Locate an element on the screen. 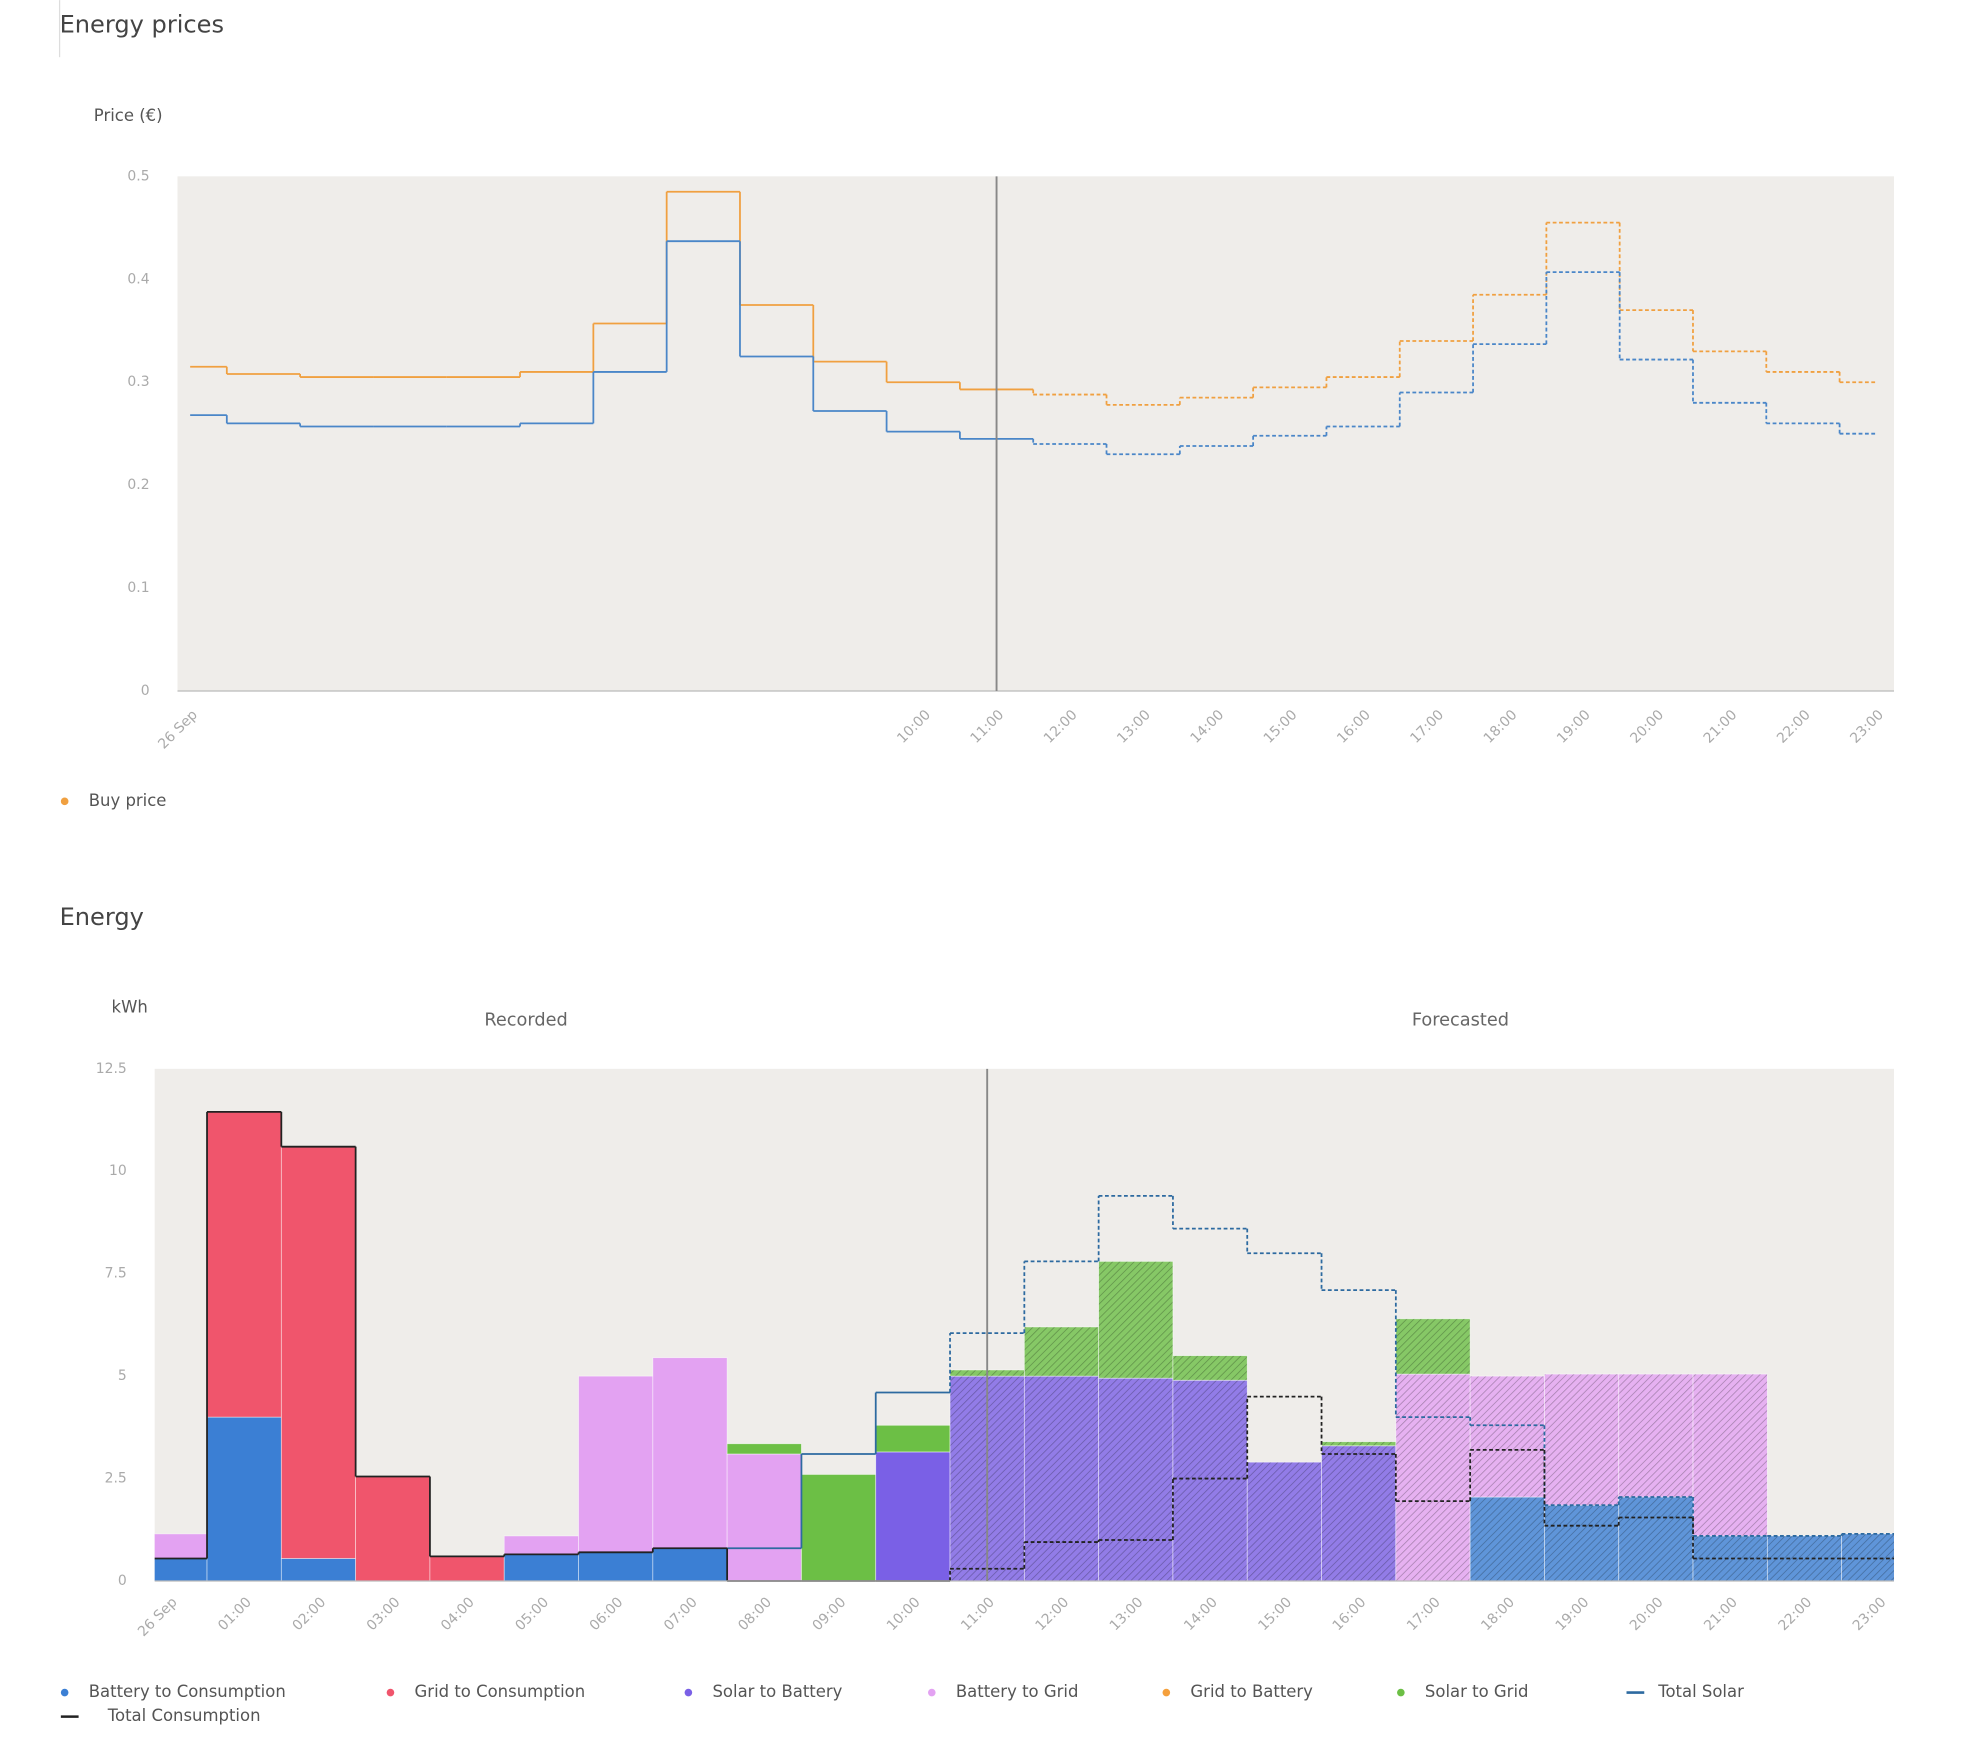 The height and width of the screenshot is (1751, 1965). x-tick-label: 07:00 is located at coordinates (681, 1614).